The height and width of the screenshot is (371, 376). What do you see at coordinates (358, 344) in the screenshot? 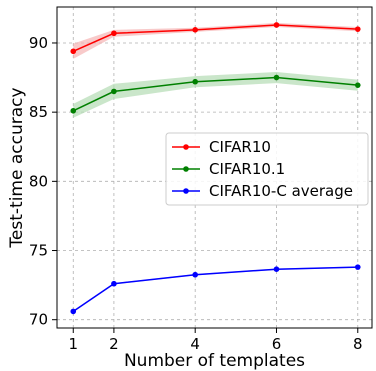
I see `x-tick-label: 8` at bounding box center [358, 344].